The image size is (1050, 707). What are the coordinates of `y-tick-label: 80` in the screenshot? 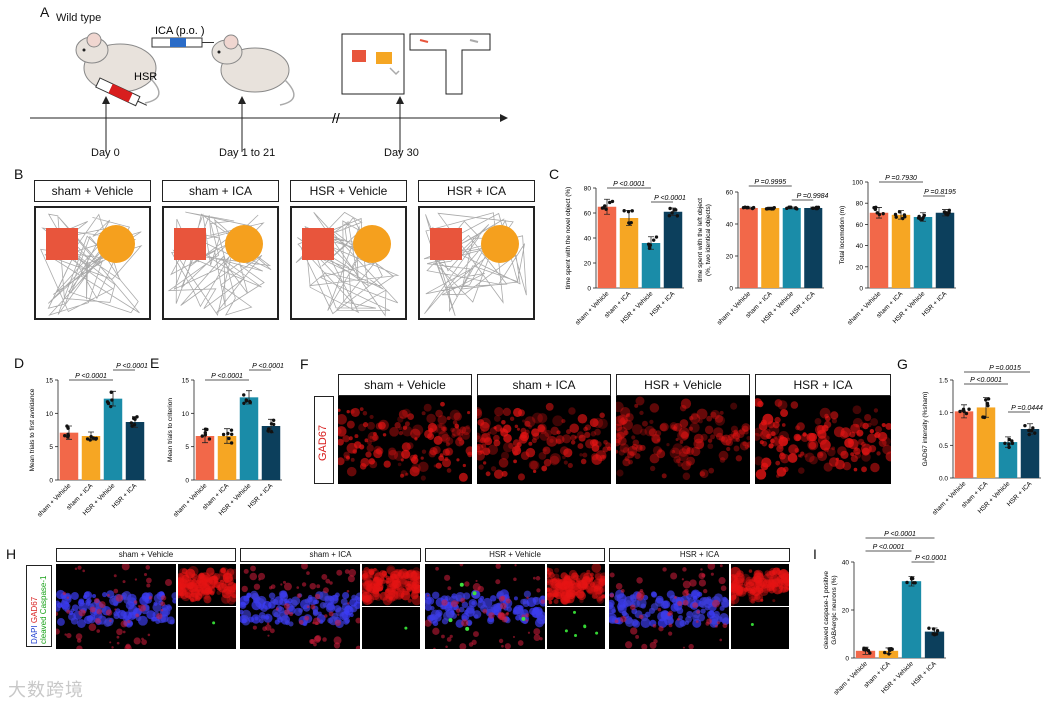 It's located at (588, 189).